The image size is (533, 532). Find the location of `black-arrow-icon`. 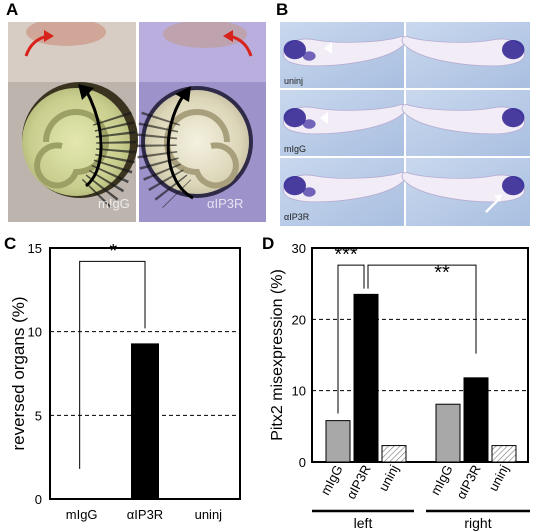

black-arrow-icon is located at coordinates (93, 138).